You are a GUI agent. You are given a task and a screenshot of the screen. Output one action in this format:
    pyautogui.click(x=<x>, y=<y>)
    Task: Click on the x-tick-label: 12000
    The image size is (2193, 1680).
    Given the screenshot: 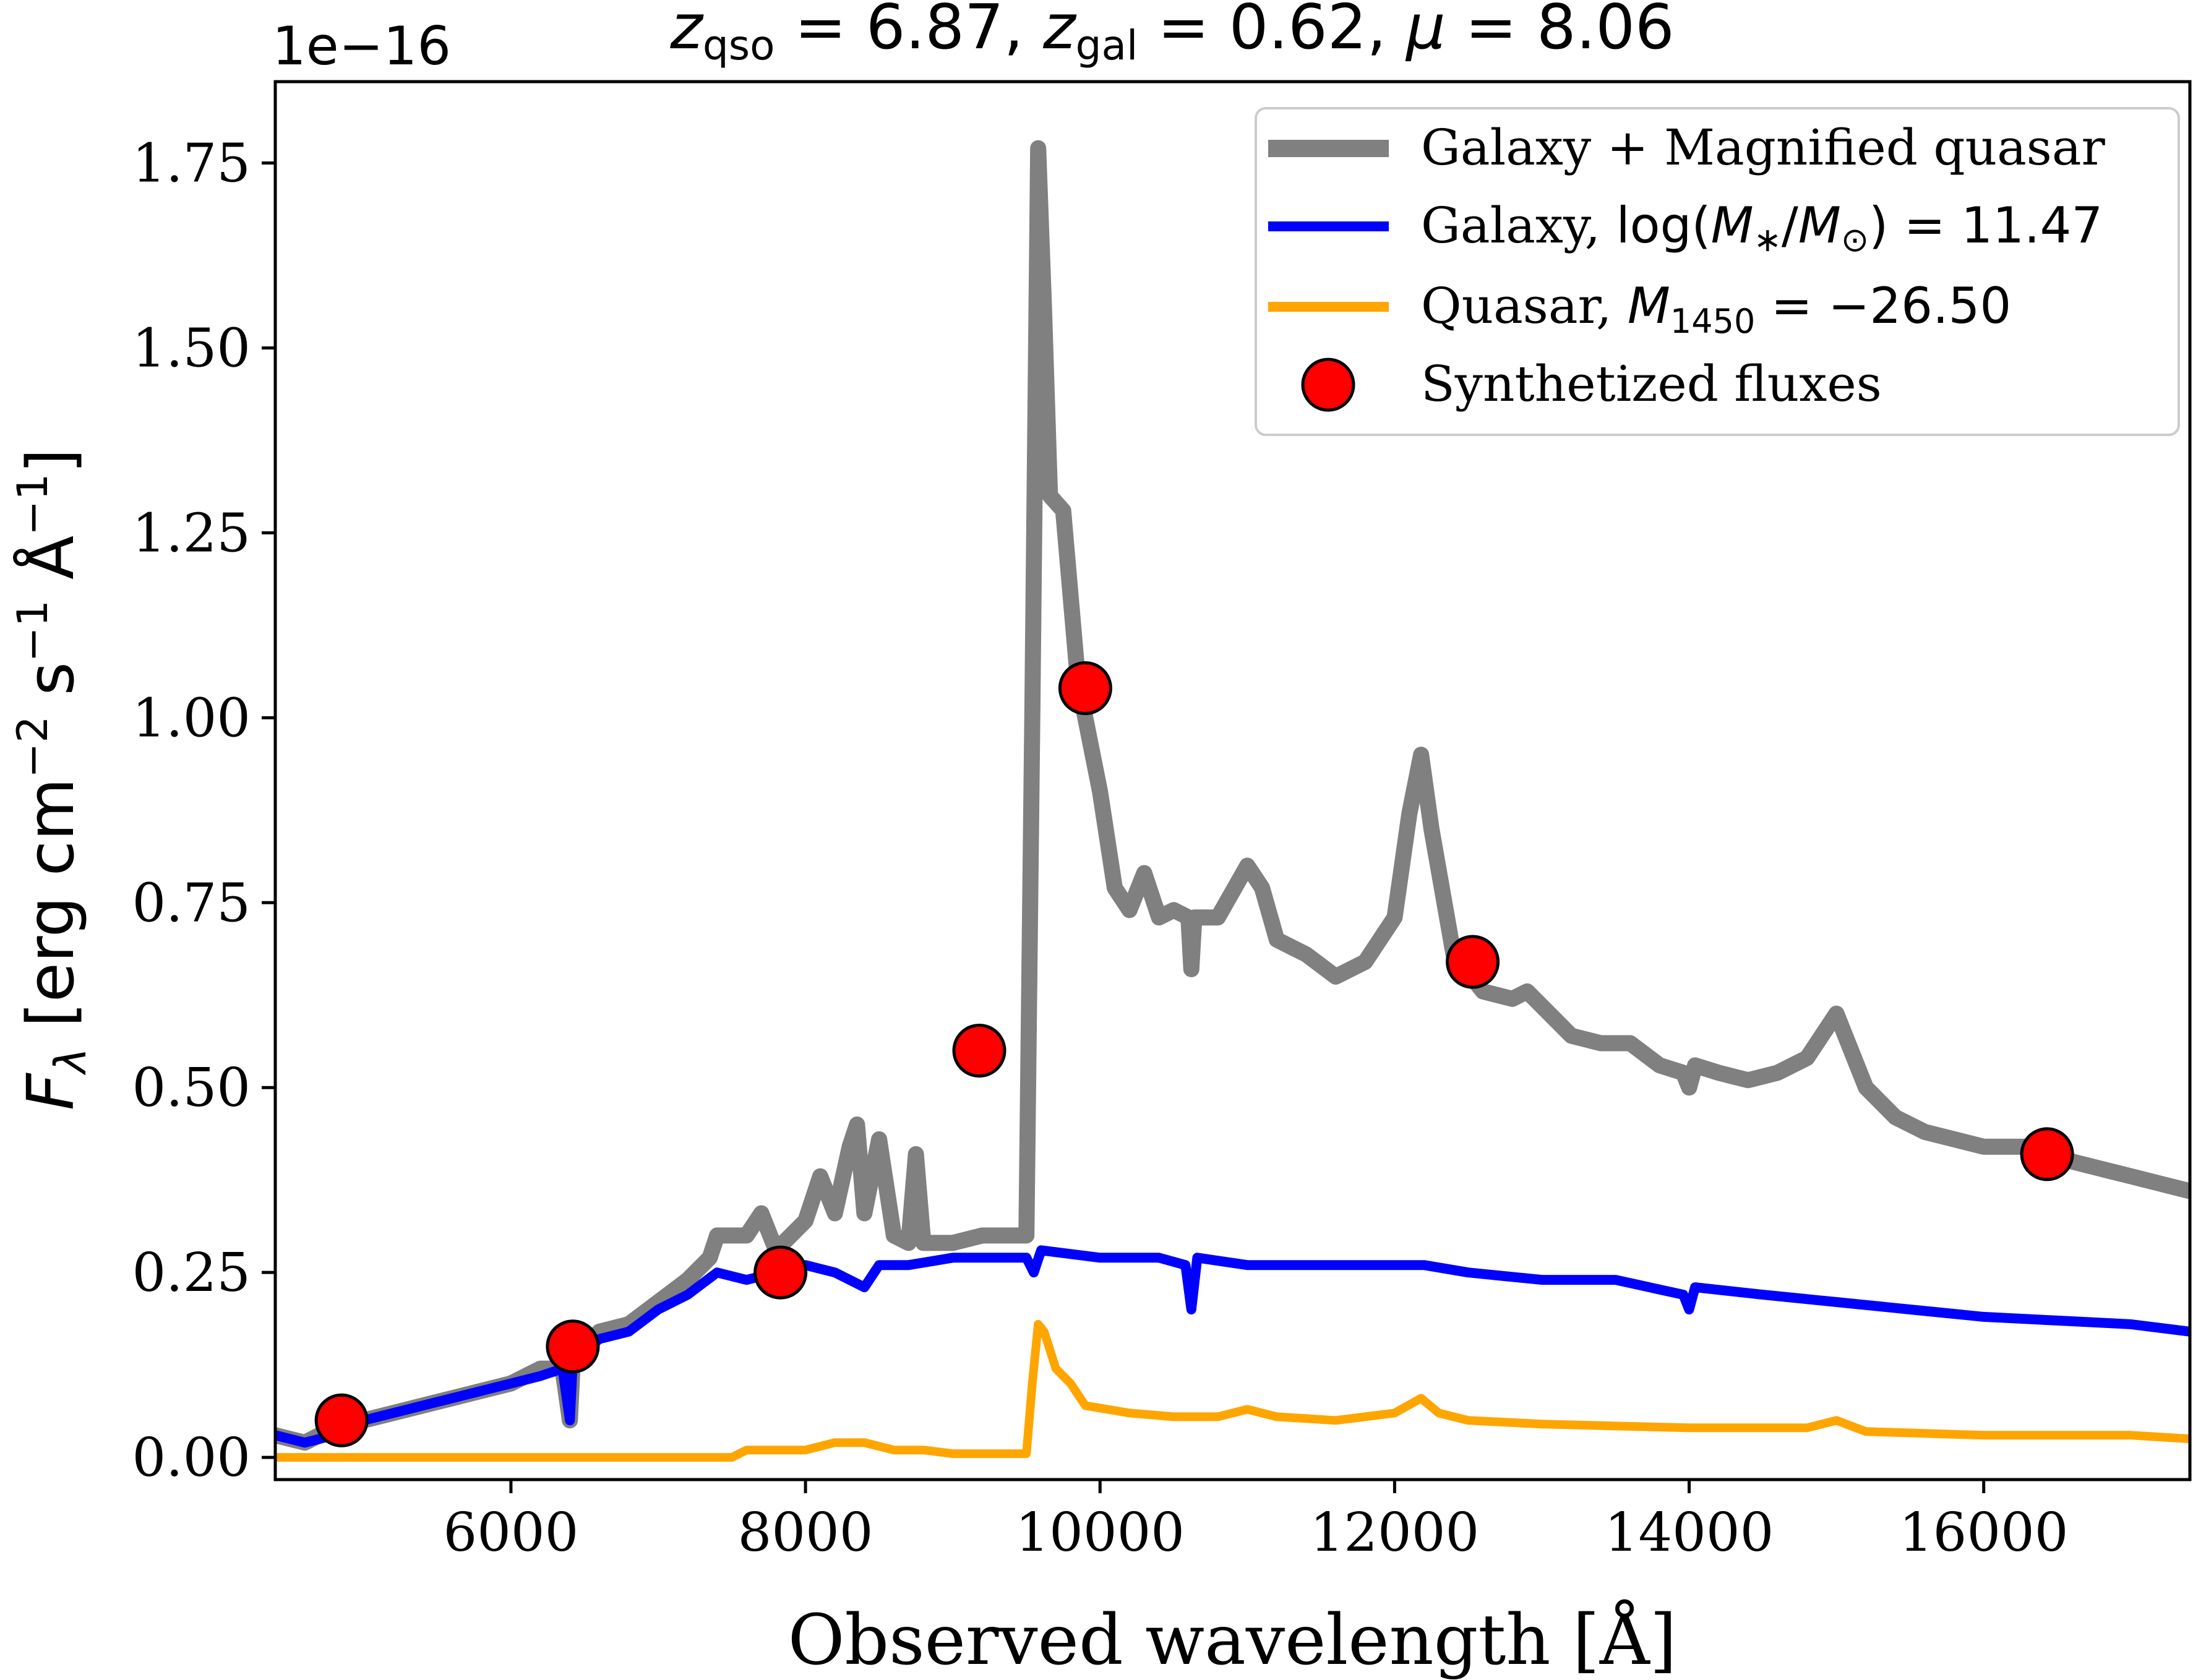 What is the action you would take?
    pyautogui.click(x=1395, y=1533)
    